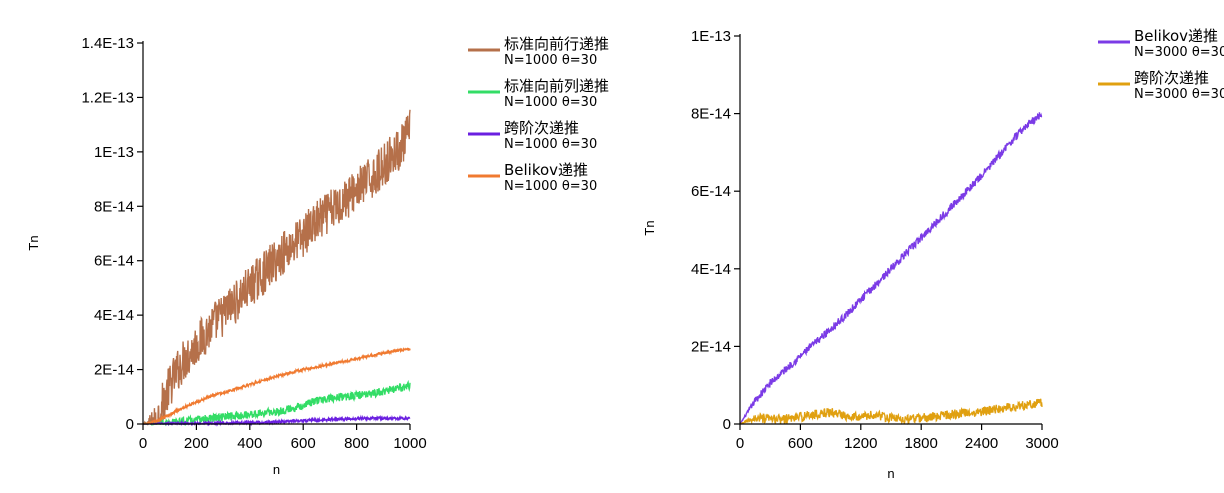  Describe the element at coordinates (556, 44) in the screenshot. I see `legend-series-name: 标准向前行递推` at that location.